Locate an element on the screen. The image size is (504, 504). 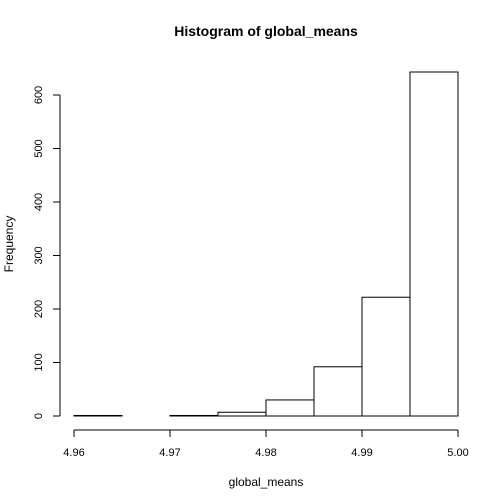
chart-title: Histogram of global_means is located at coordinates (266, 31).